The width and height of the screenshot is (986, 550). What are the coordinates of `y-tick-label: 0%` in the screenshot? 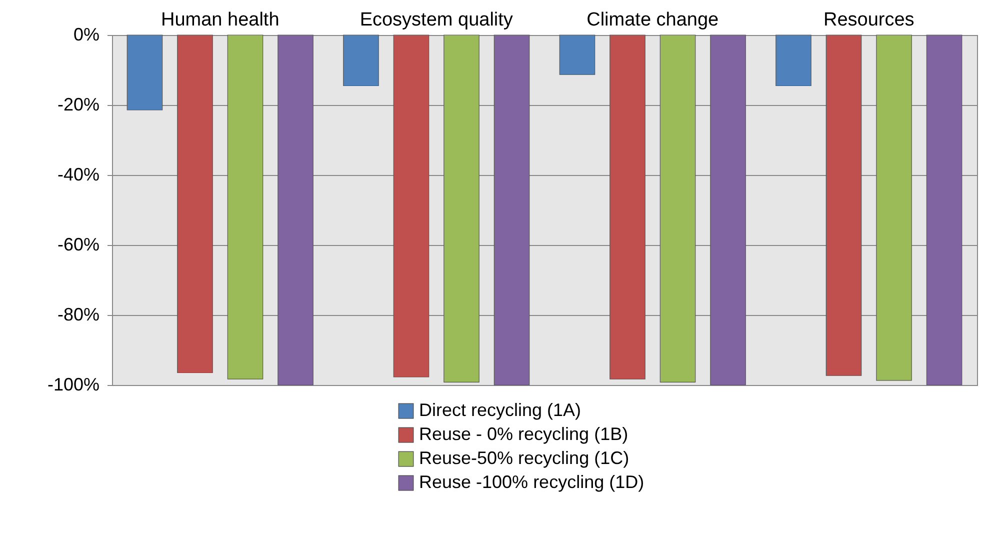 It's located at (86, 34).